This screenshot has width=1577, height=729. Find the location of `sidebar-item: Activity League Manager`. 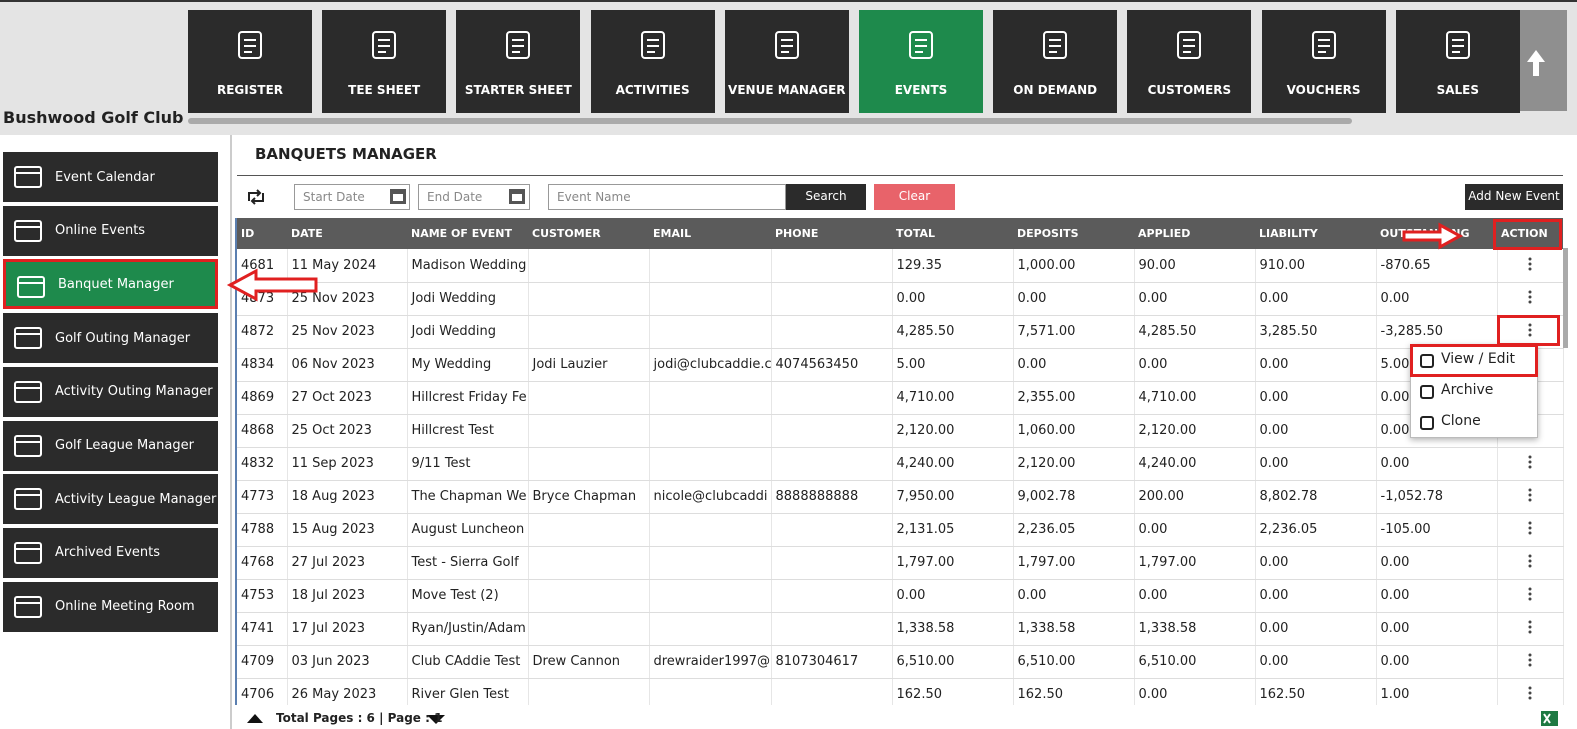

sidebar-item: Activity League Manager is located at coordinates (110, 499).